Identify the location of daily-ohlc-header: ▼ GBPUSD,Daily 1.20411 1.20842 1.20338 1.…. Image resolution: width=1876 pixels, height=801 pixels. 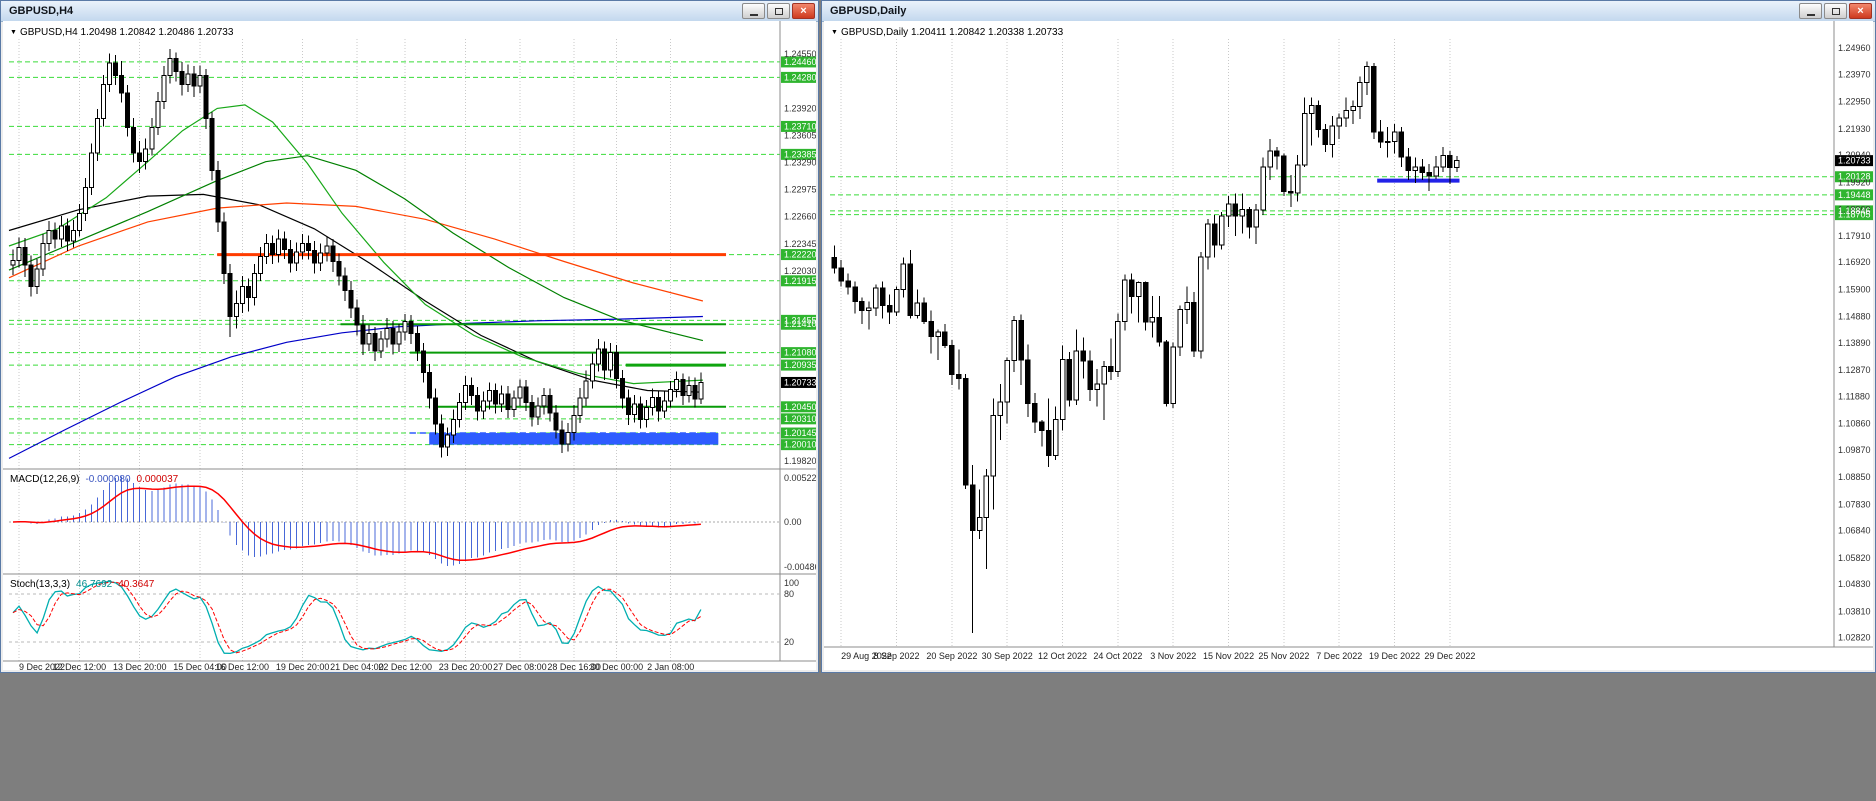
(947, 32).